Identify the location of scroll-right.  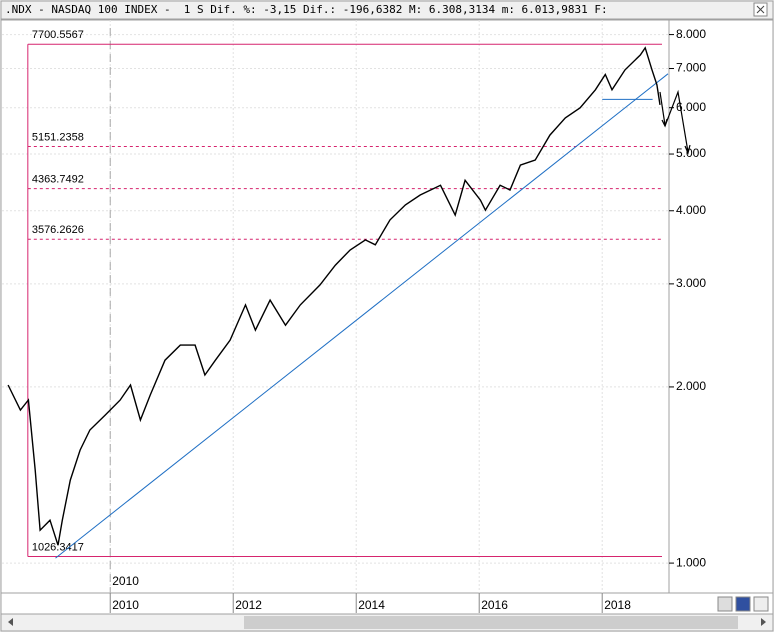
(763, 622).